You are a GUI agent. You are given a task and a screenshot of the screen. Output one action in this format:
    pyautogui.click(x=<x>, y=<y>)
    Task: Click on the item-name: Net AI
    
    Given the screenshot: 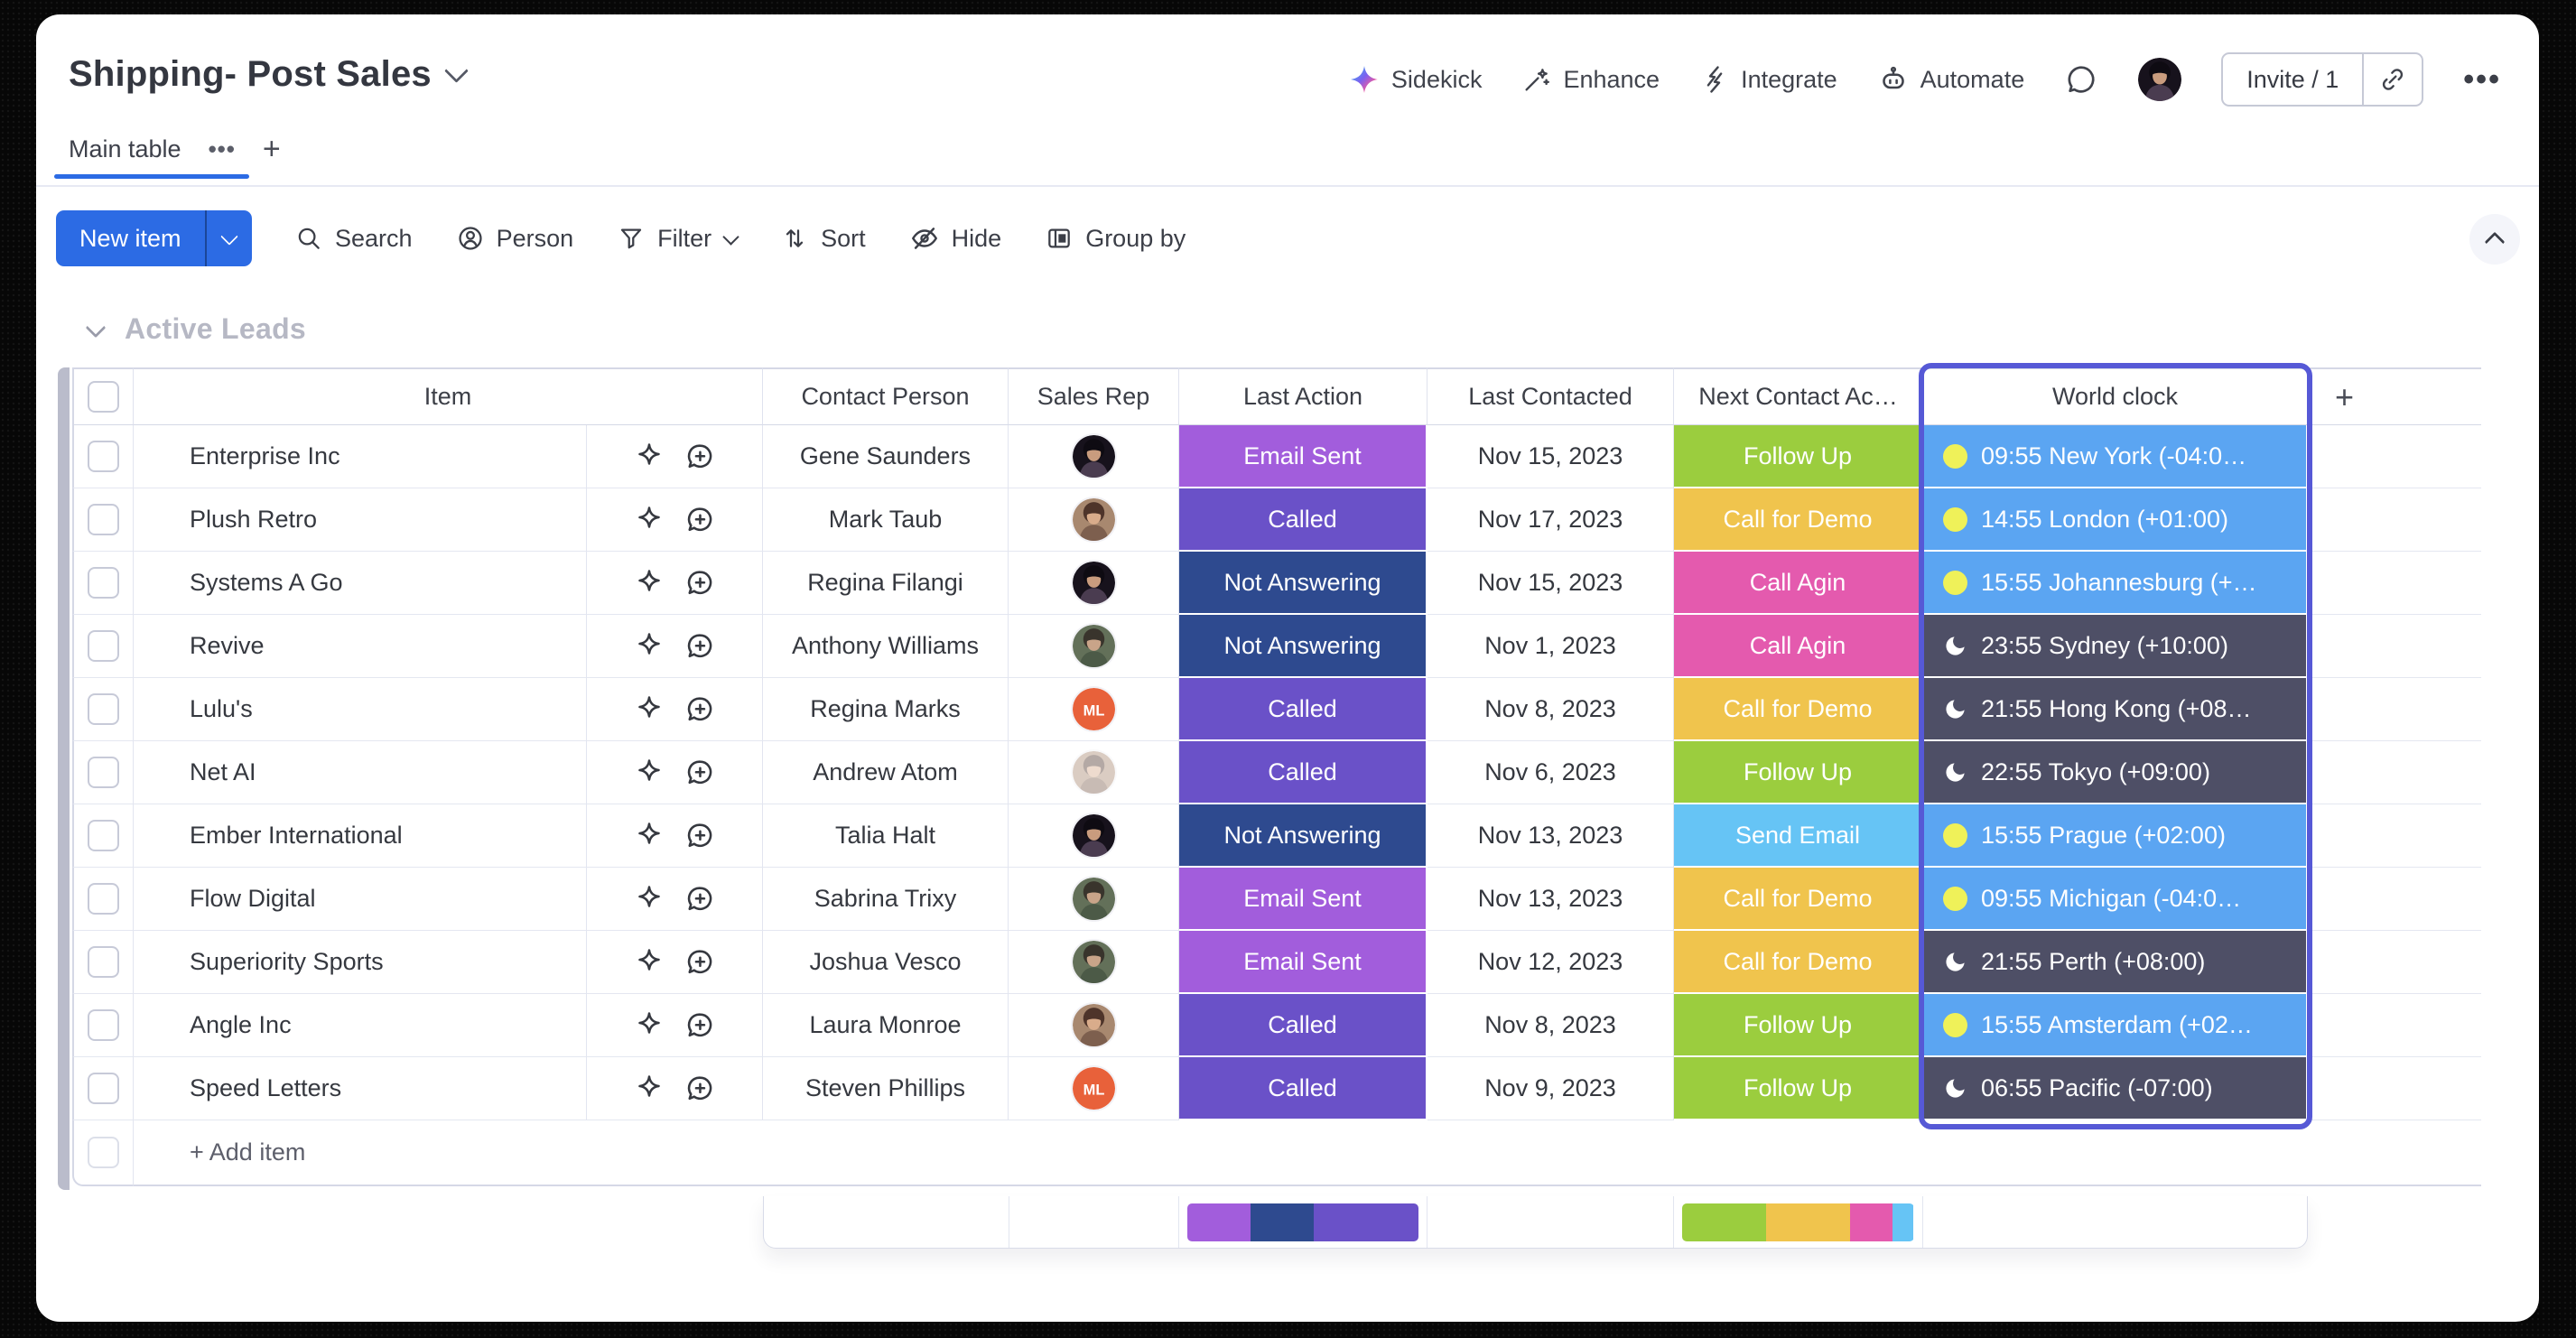 What is the action you would take?
    pyautogui.click(x=223, y=772)
    